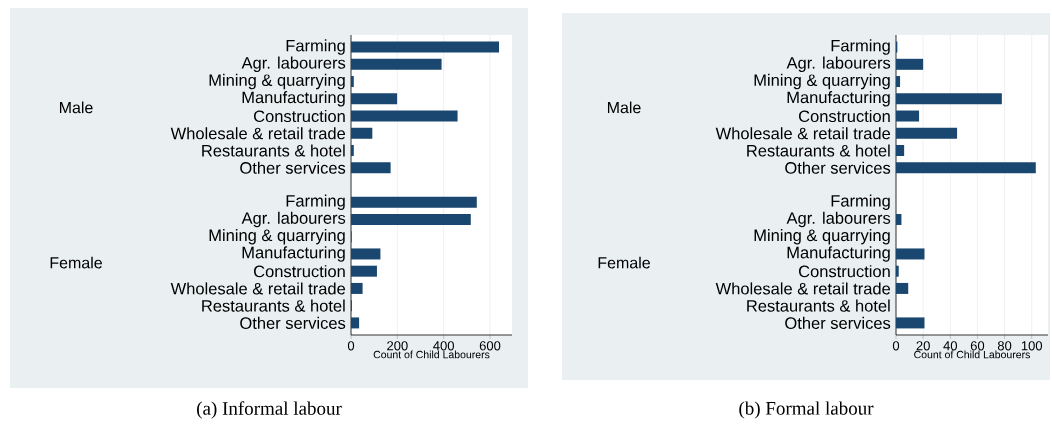 Image resolution: width=1052 pixels, height=438 pixels. What do you see at coordinates (269, 410) in the screenshot?
I see `text: (a) Informal labour` at bounding box center [269, 410].